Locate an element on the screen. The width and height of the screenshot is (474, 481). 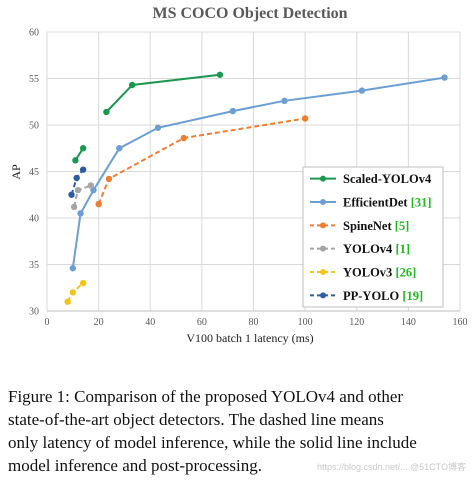
series-spinenet is located at coordinates (202, 161).